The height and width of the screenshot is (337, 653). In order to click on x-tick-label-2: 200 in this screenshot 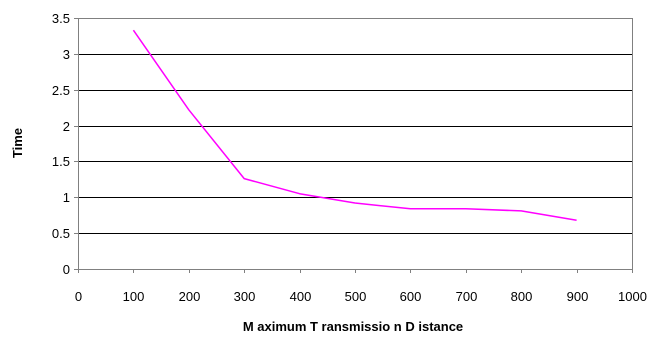, I will do `click(190, 296)`.